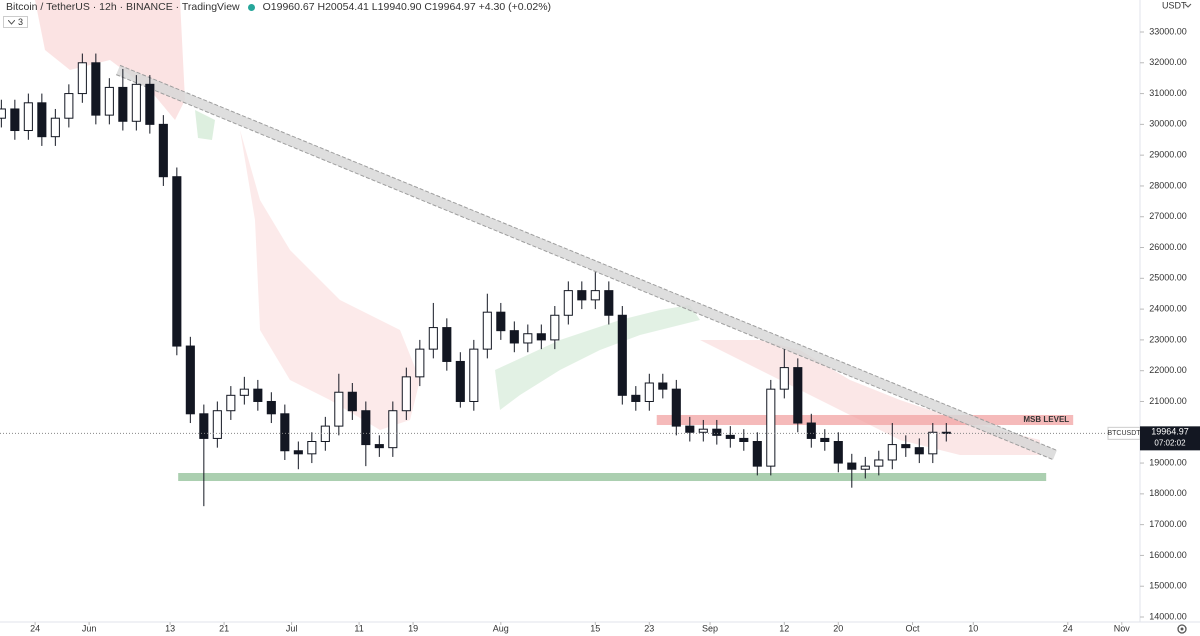 This screenshot has width=1200, height=636. Describe the element at coordinates (21, 22) in the screenshot. I see `indicator-count: 3` at that location.